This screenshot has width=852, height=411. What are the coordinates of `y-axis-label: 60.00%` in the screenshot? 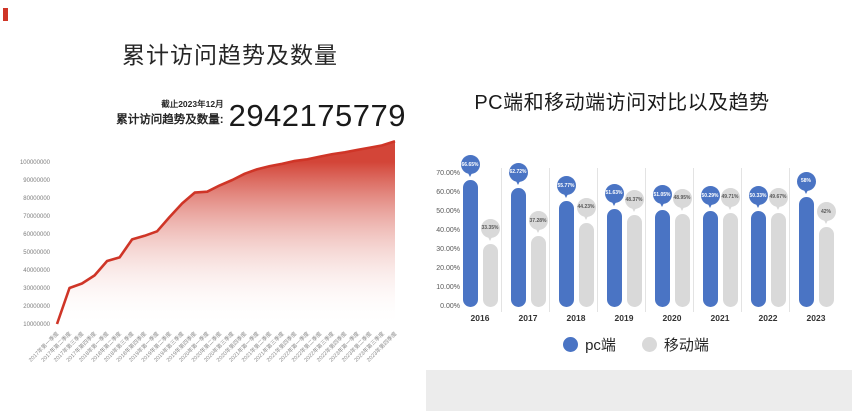 It's located at (448, 192).